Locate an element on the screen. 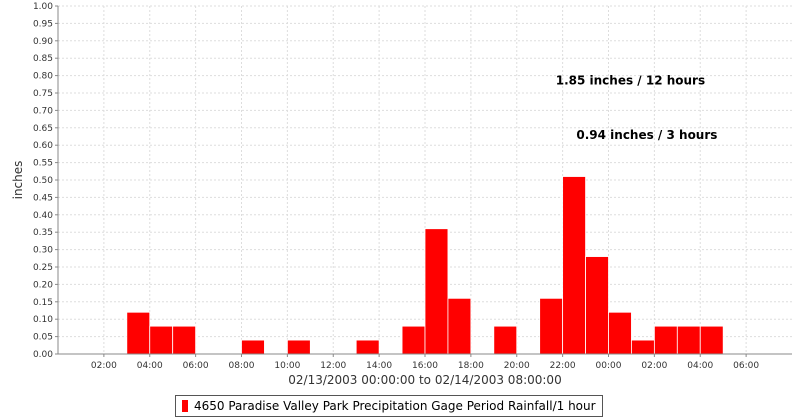  y-tick-label: 0.05 is located at coordinates (43, 338).